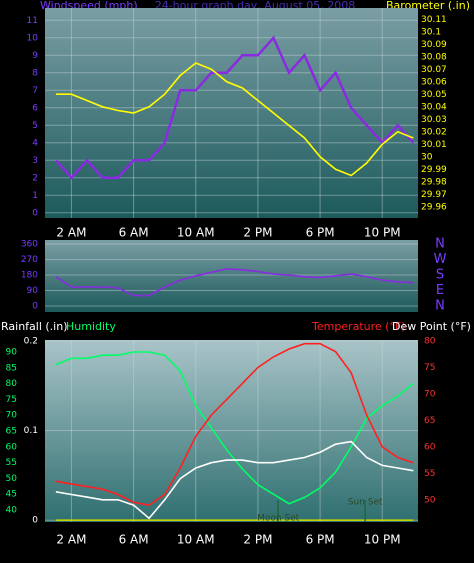  What do you see at coordinates (11, 495) in the screenshot?
I see `y3-tick-label: 45` at bounding box center [11, 495].